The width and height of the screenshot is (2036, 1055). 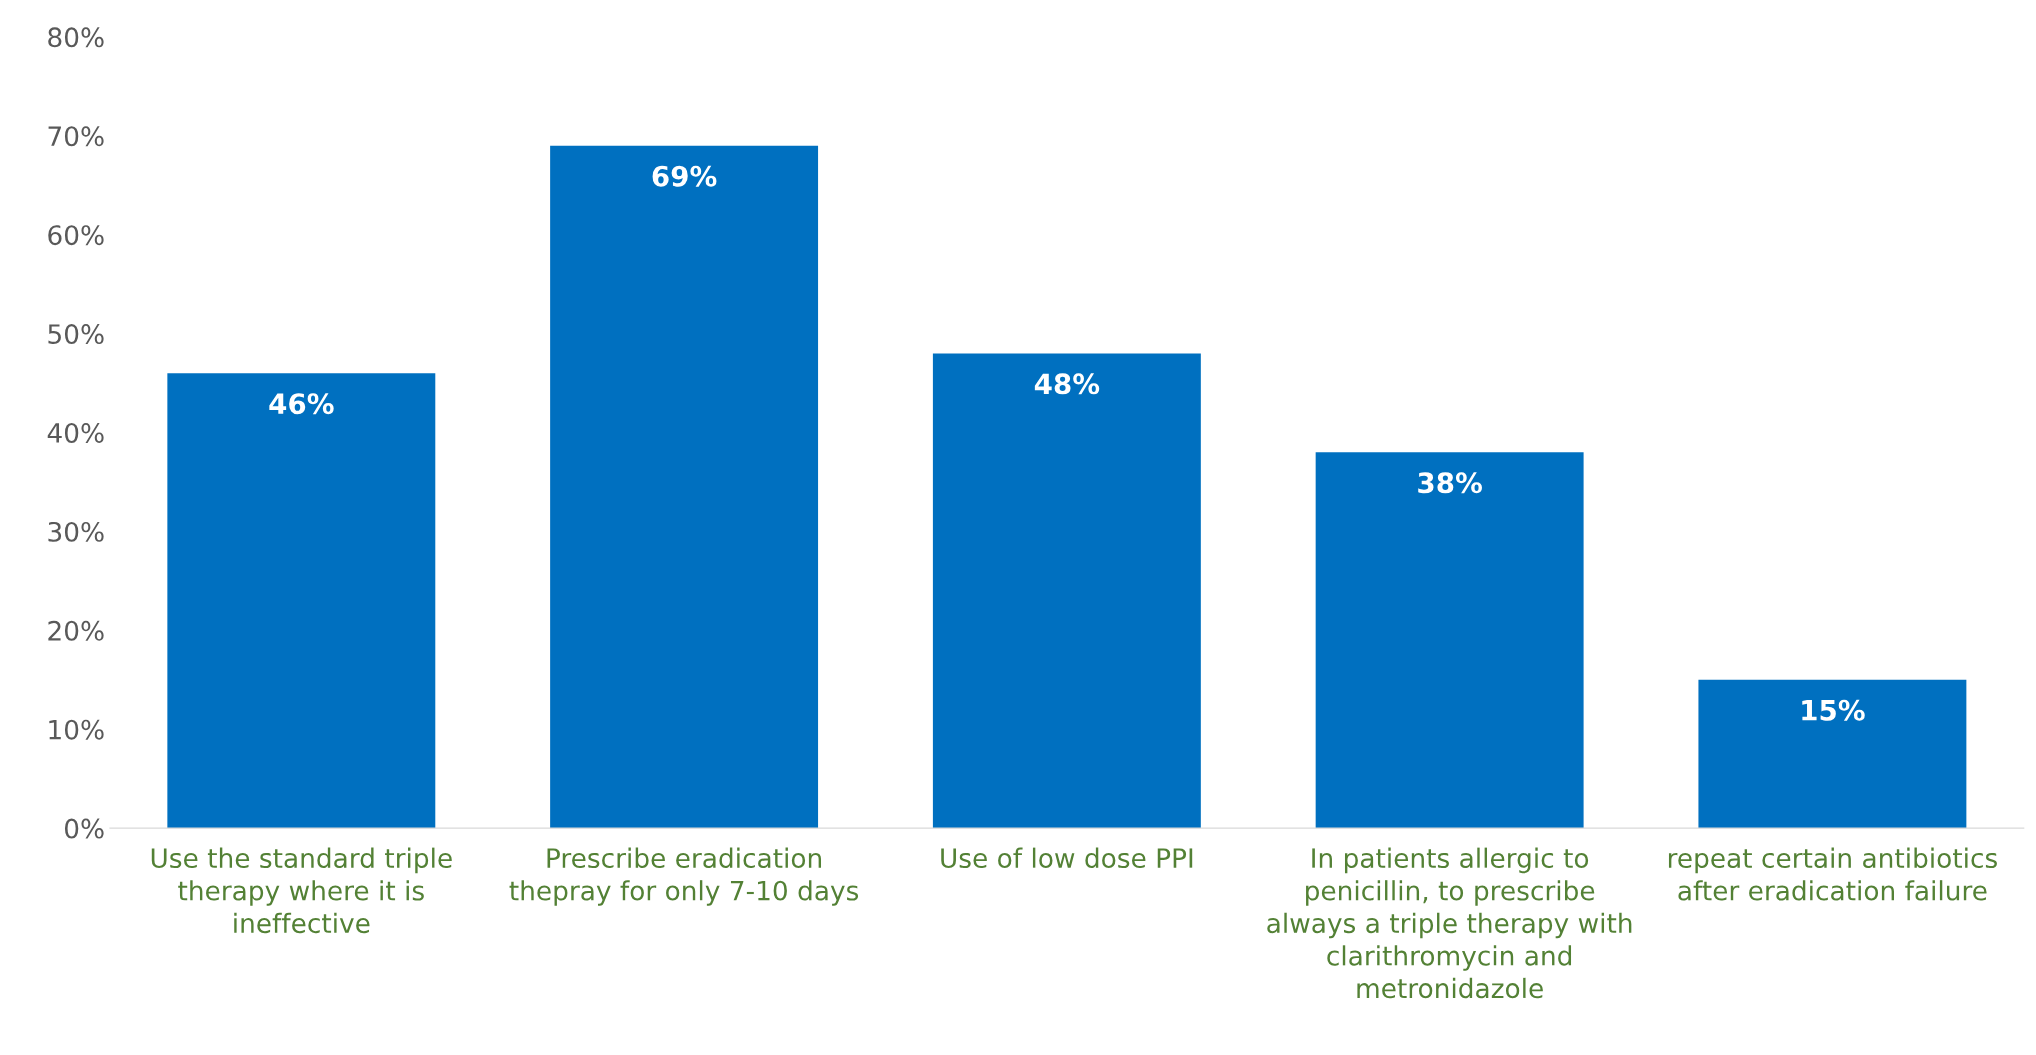 I want to click on y-tick-label: 50%, so click(x=76, y=334).